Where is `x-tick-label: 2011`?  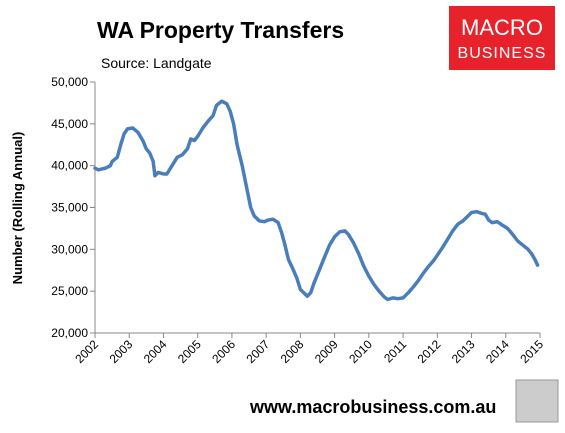
x-tick-label: 2011 is located at coordinates (395, 351).